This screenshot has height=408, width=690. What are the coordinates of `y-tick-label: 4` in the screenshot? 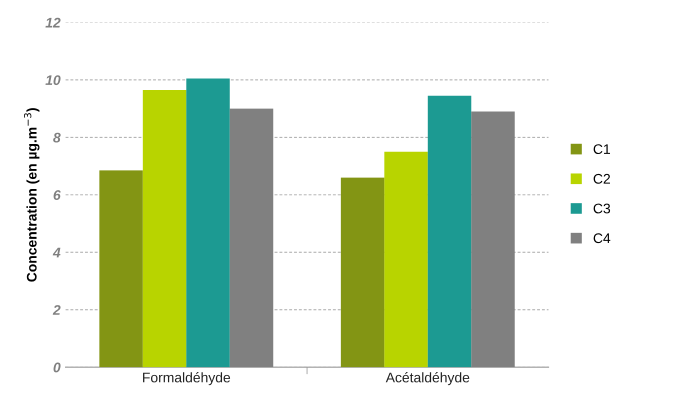 It's located at (56, 253).